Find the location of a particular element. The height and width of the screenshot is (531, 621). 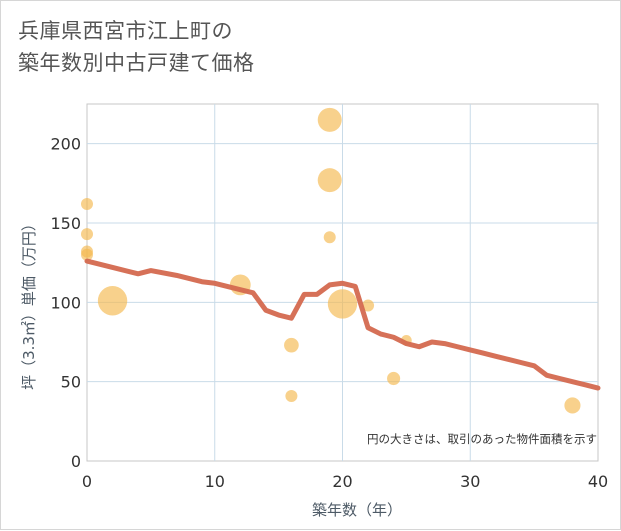

y-axis-label: 坪（3.3㎡）単価（万円） is located at coordinates (29, 303).